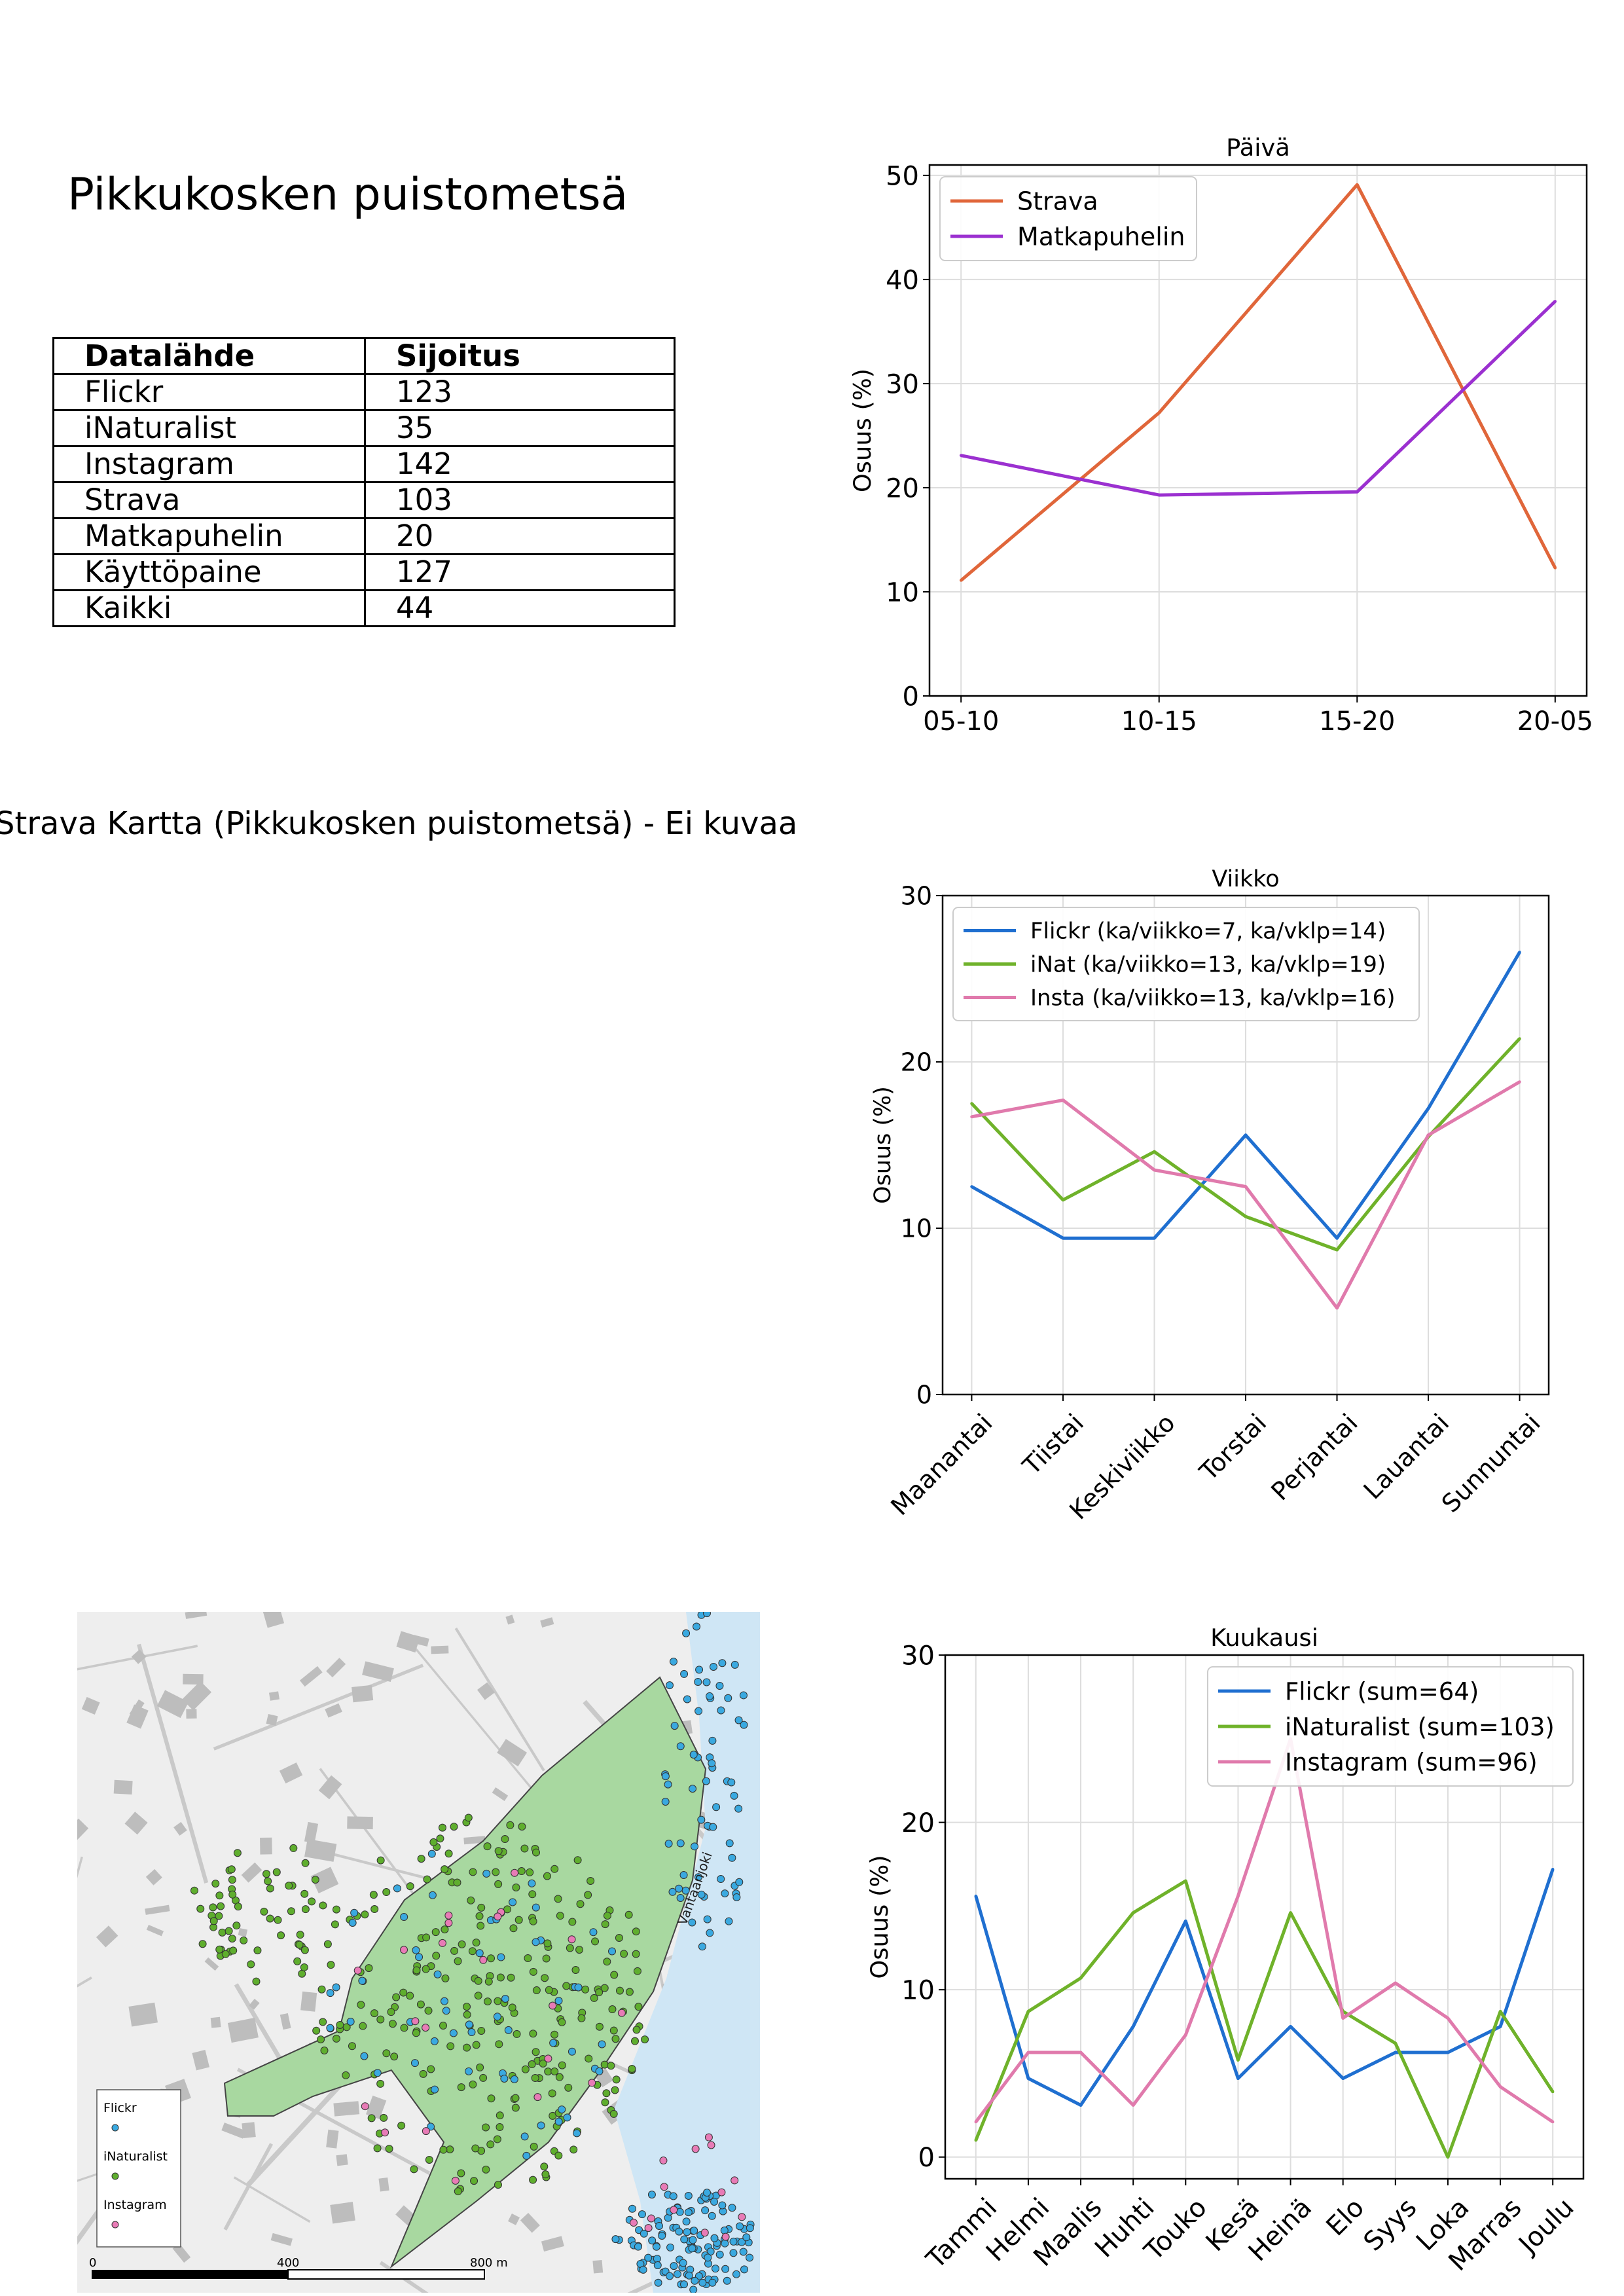 Image resolution: width=1624 pixels, height=2296 pixels. I want to click on table-cell-rank: 35, so click(520, 428).